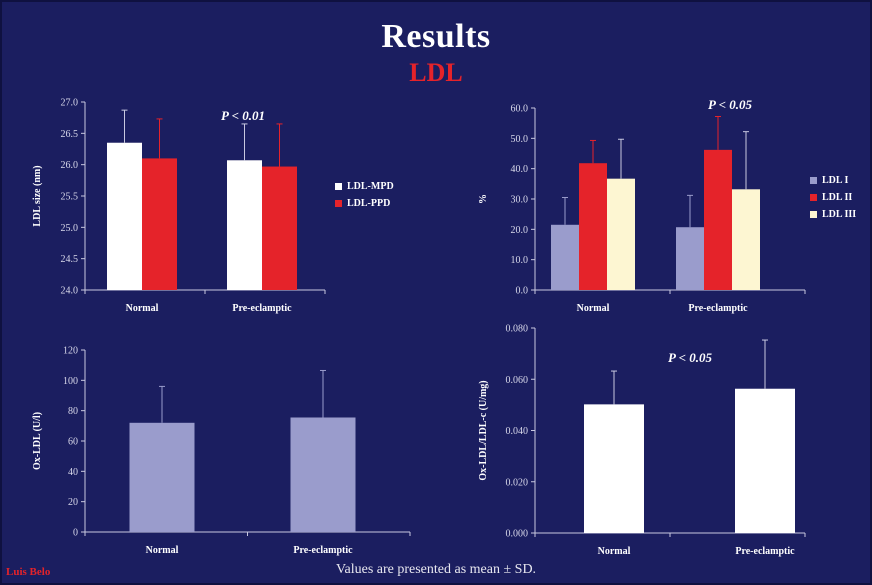  Describe the element at coordinates (73, 472) in the screenshot. I see `y-tick-label: 40` at that location.